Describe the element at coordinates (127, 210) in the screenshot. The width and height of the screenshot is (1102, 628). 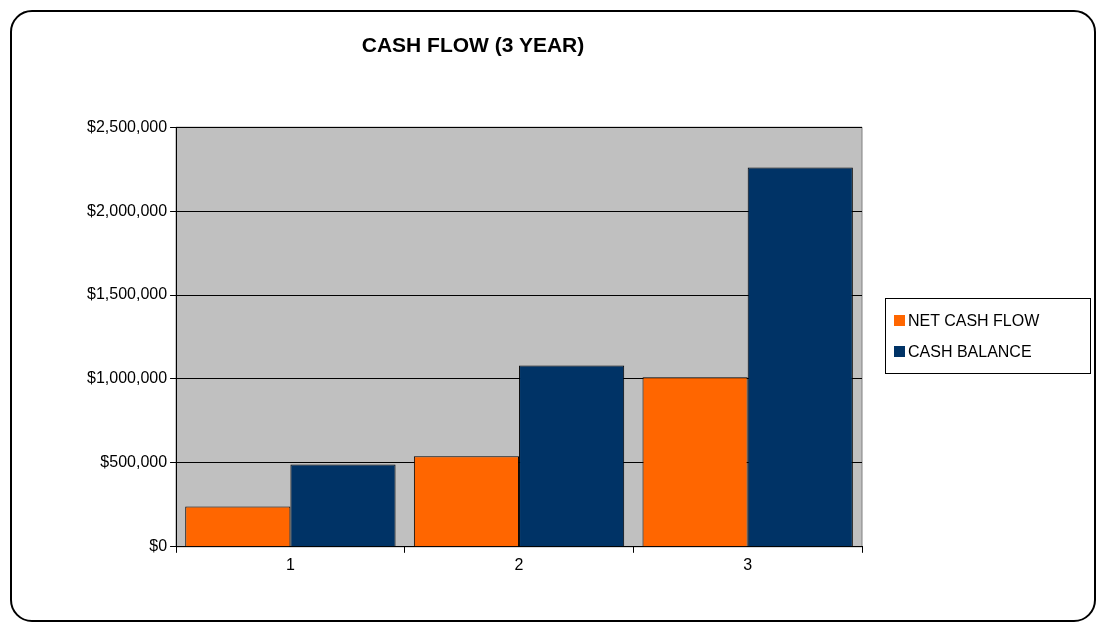
I see `y-tick-label: $2,000,000` at that location.